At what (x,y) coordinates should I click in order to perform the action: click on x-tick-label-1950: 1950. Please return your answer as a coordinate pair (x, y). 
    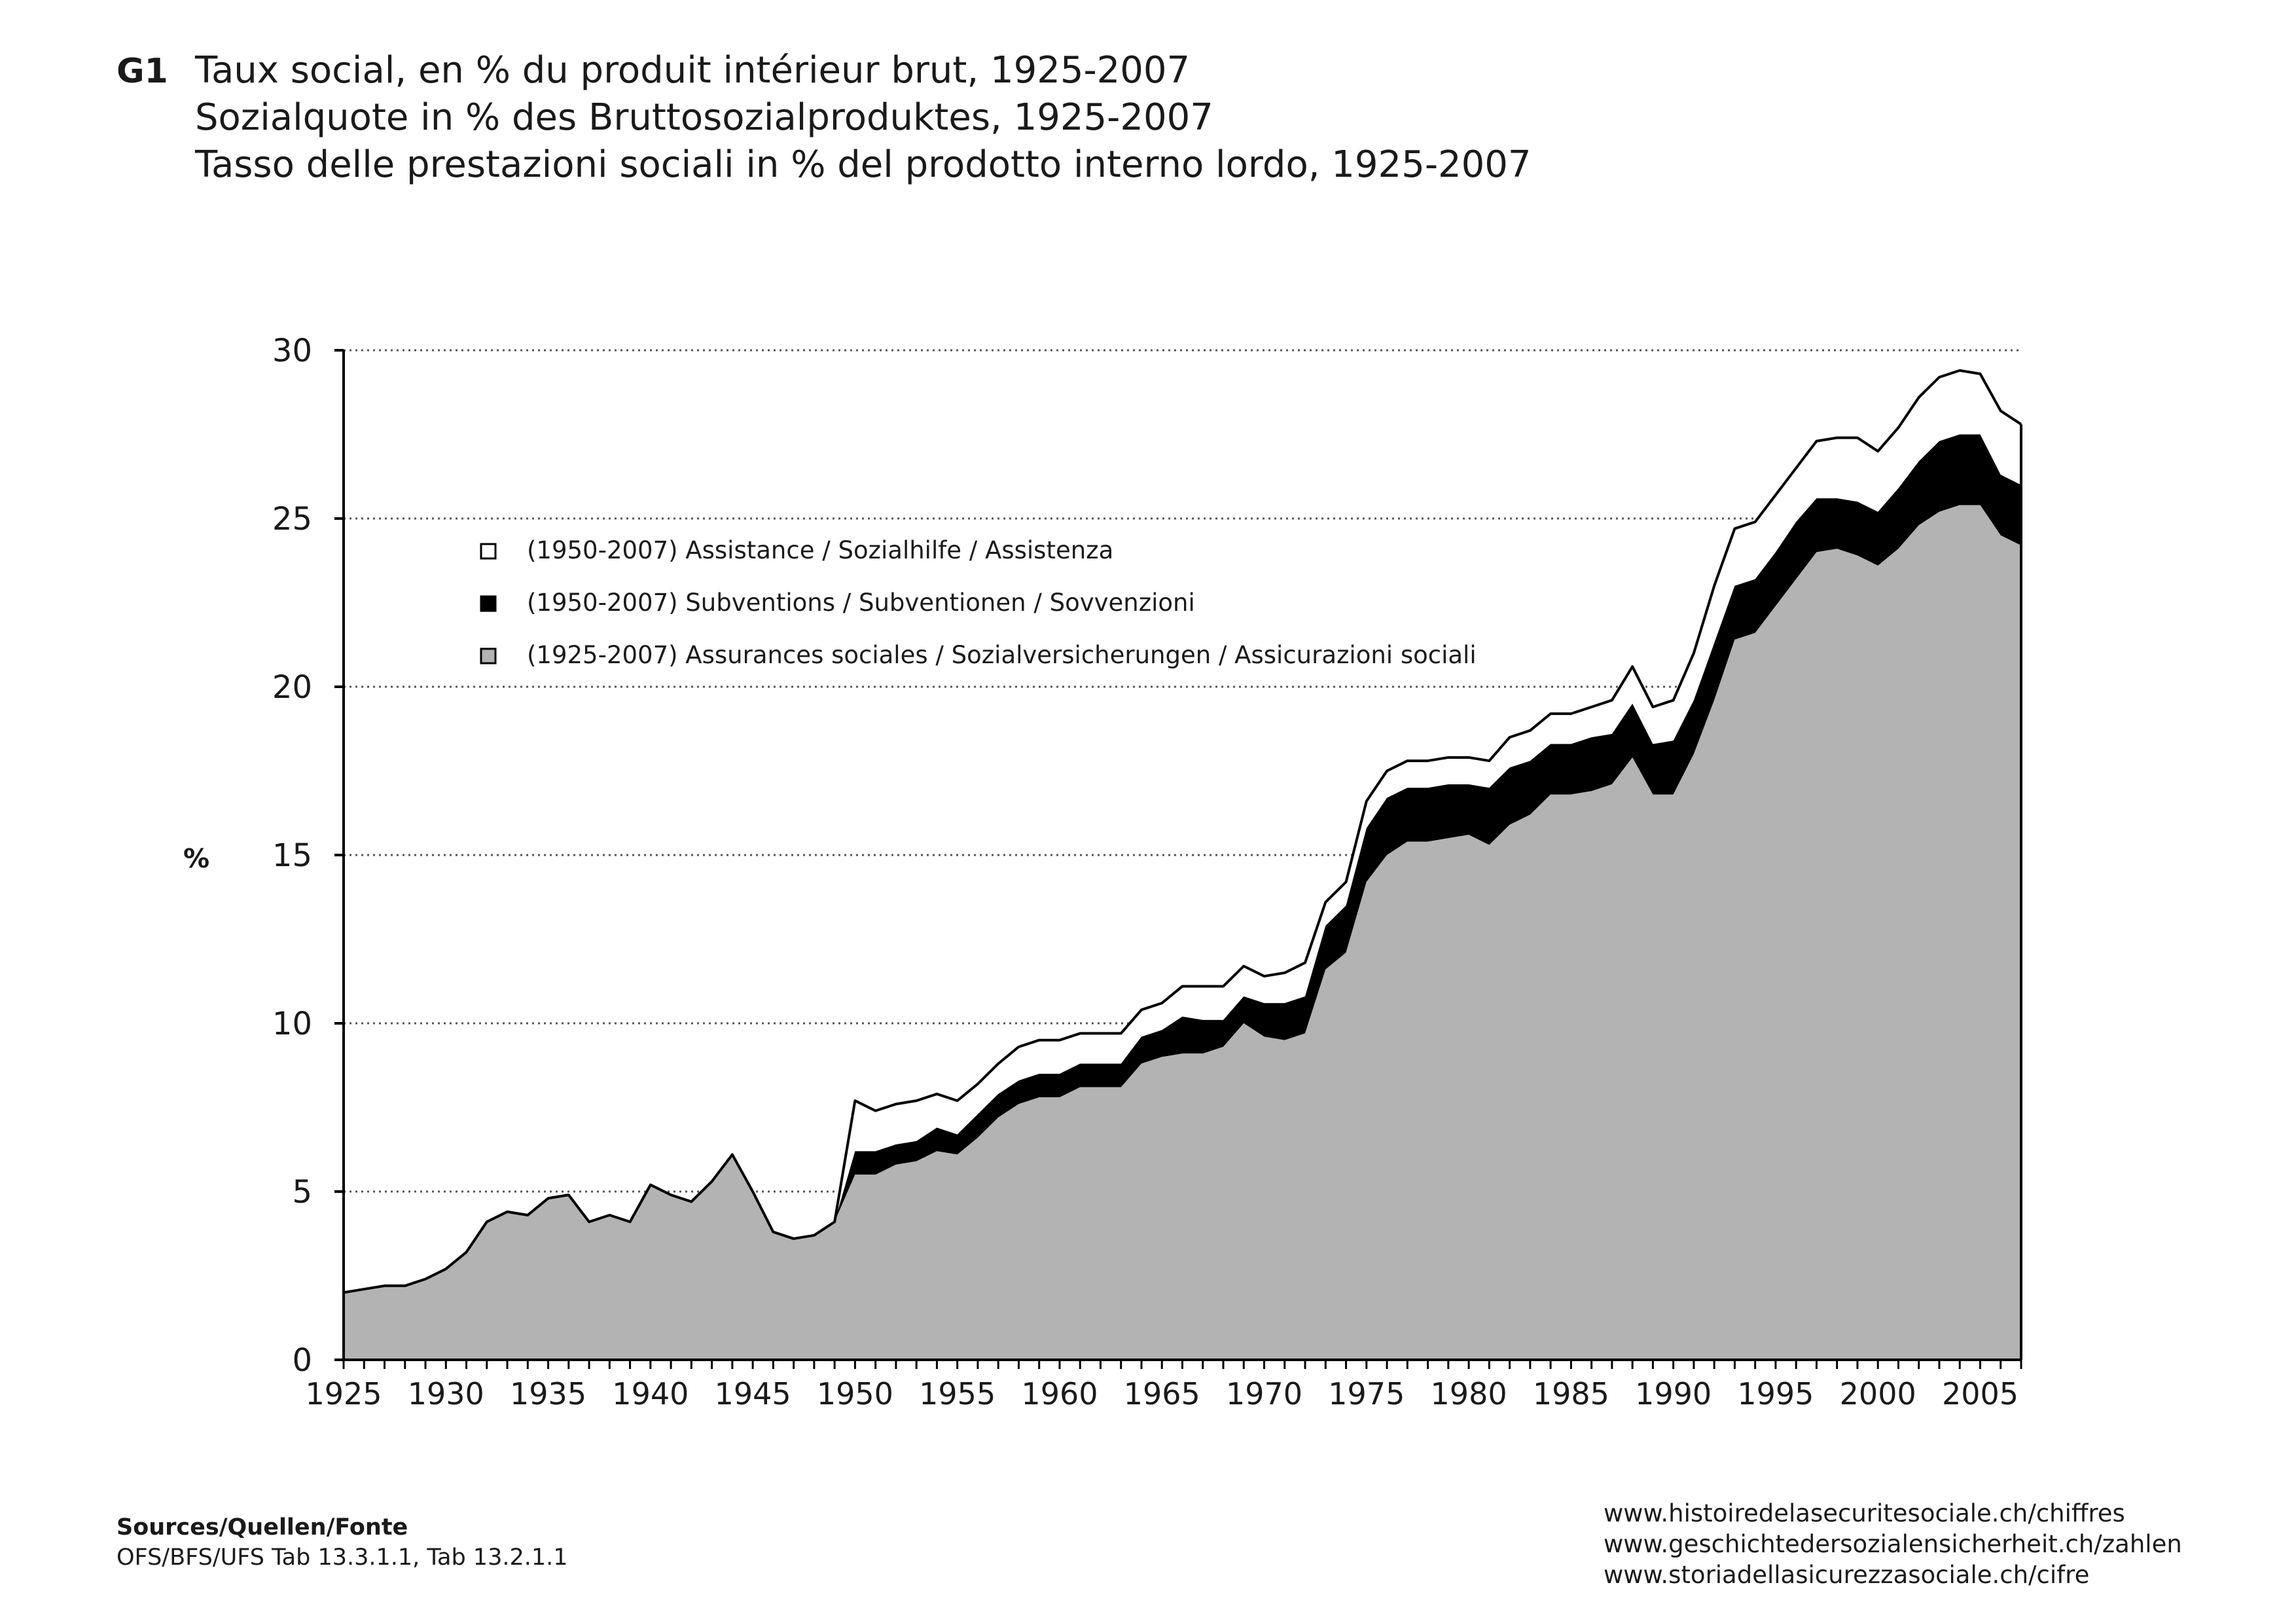
    Looking at the image, I should click on (855, 1394).